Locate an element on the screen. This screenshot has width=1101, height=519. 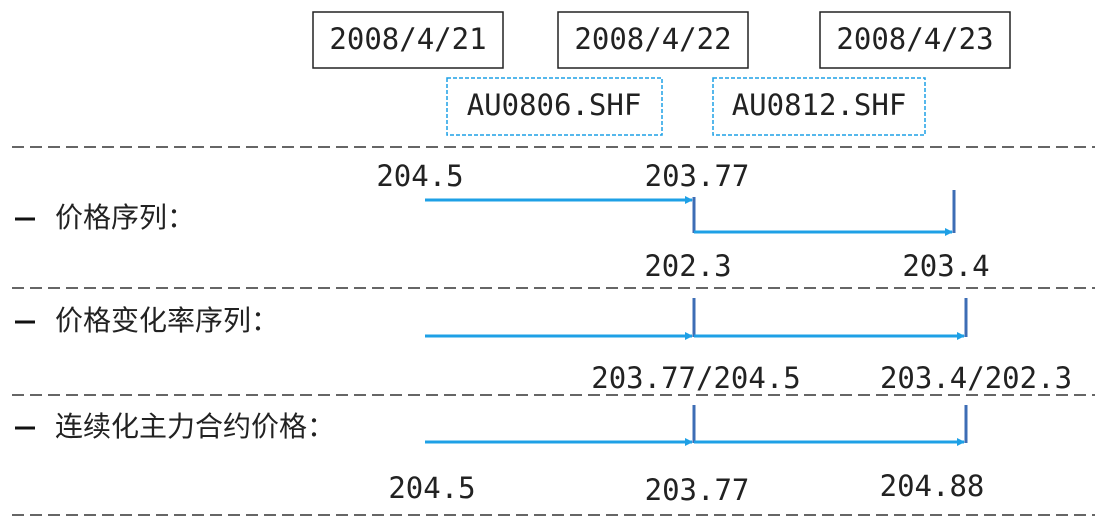
date: 2008/4/21 is located at coordinates (407, 39).